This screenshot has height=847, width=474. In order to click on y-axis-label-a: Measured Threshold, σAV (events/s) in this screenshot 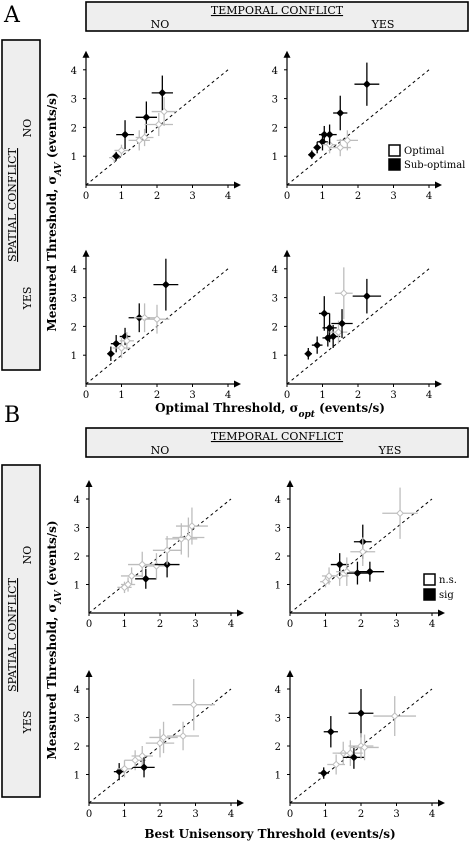, I will do `click(54, 211)`.